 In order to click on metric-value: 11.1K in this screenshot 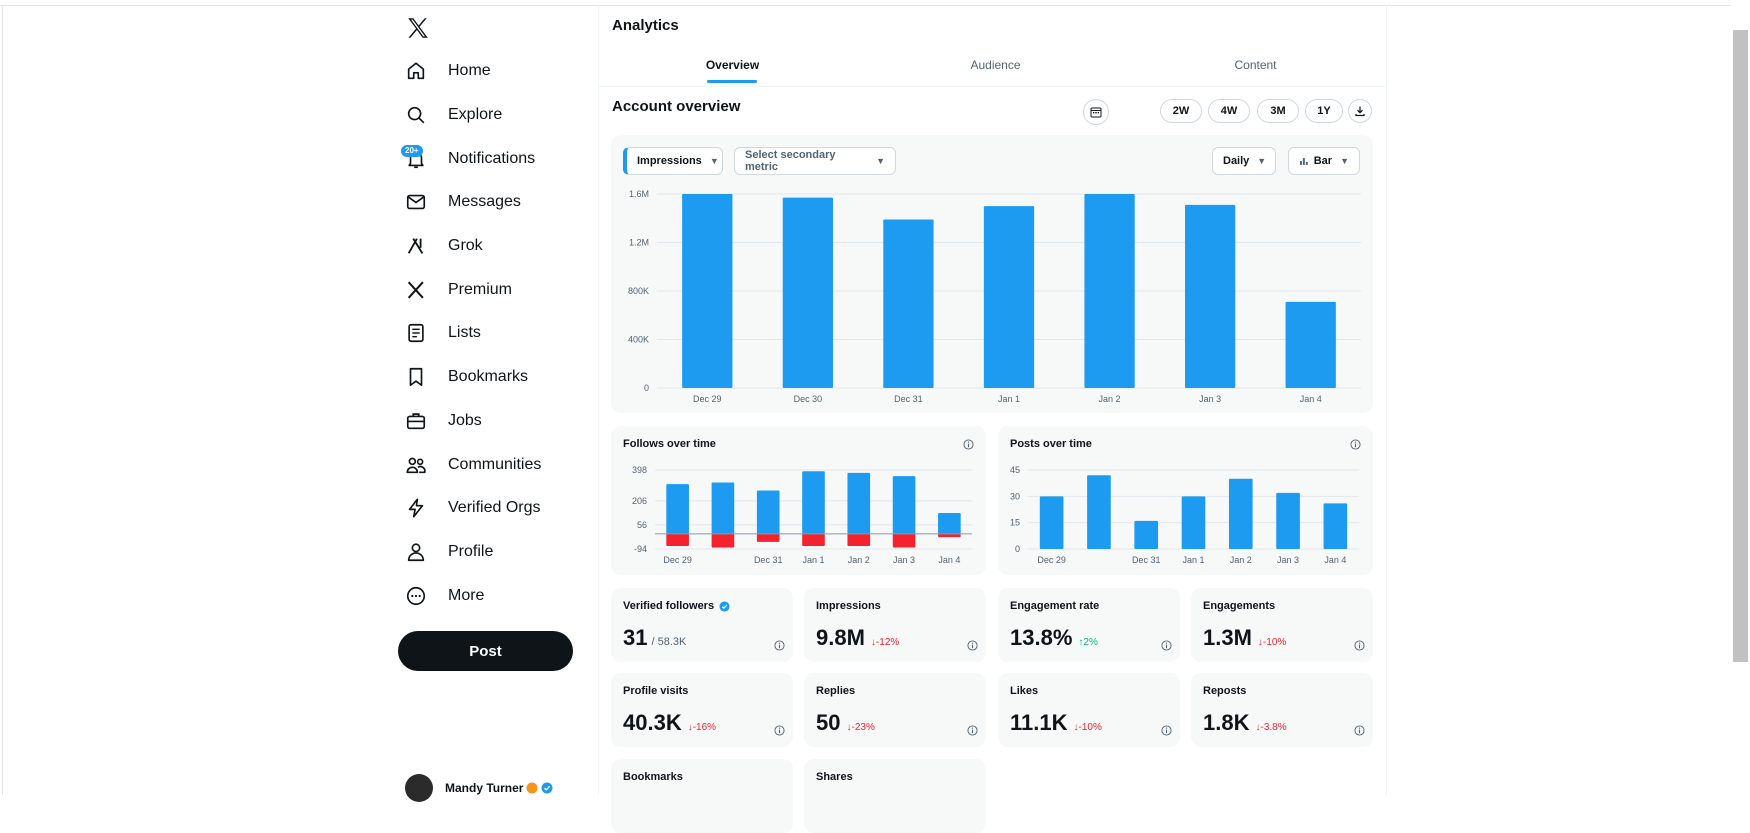, I will do `click(1039, 722)`.